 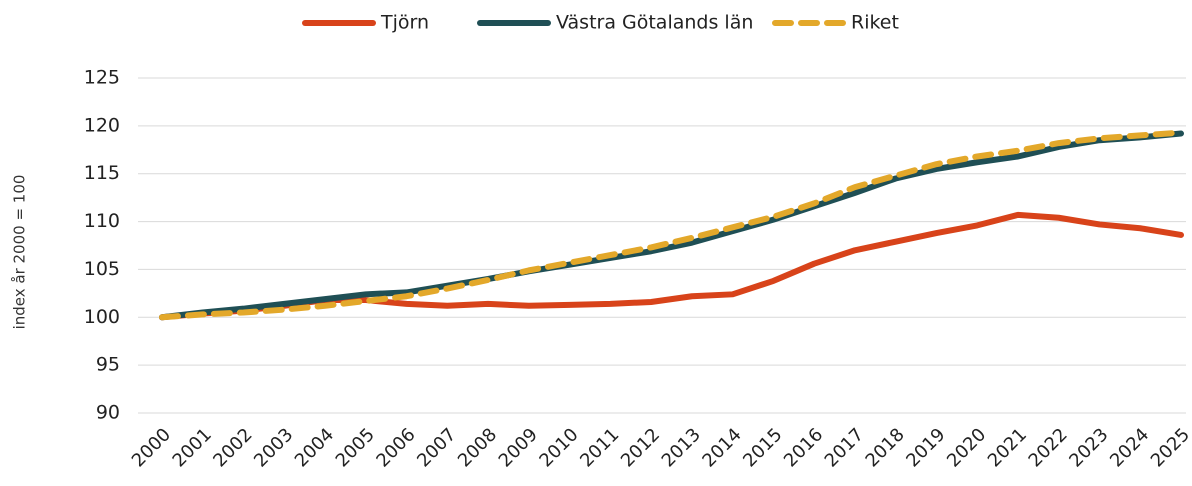 What do you see at coordinates (102, 269) in the screenshot?
I see `y-tick-label: 105` at bounding box center [102, 269].